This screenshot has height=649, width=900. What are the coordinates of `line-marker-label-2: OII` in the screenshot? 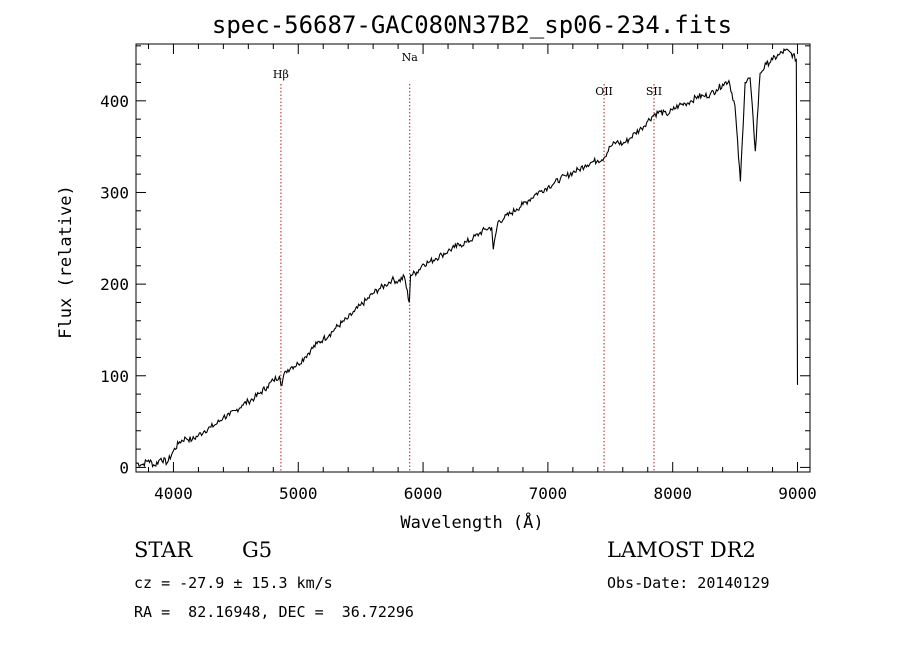 It's located at (604, 91).